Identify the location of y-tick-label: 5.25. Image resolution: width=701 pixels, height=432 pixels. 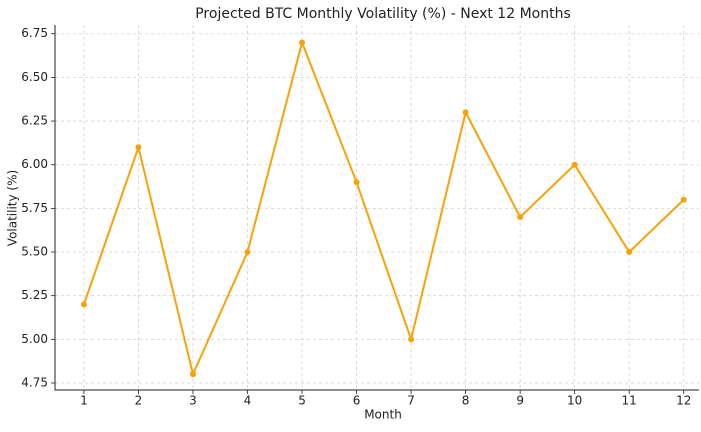
(34, 295).